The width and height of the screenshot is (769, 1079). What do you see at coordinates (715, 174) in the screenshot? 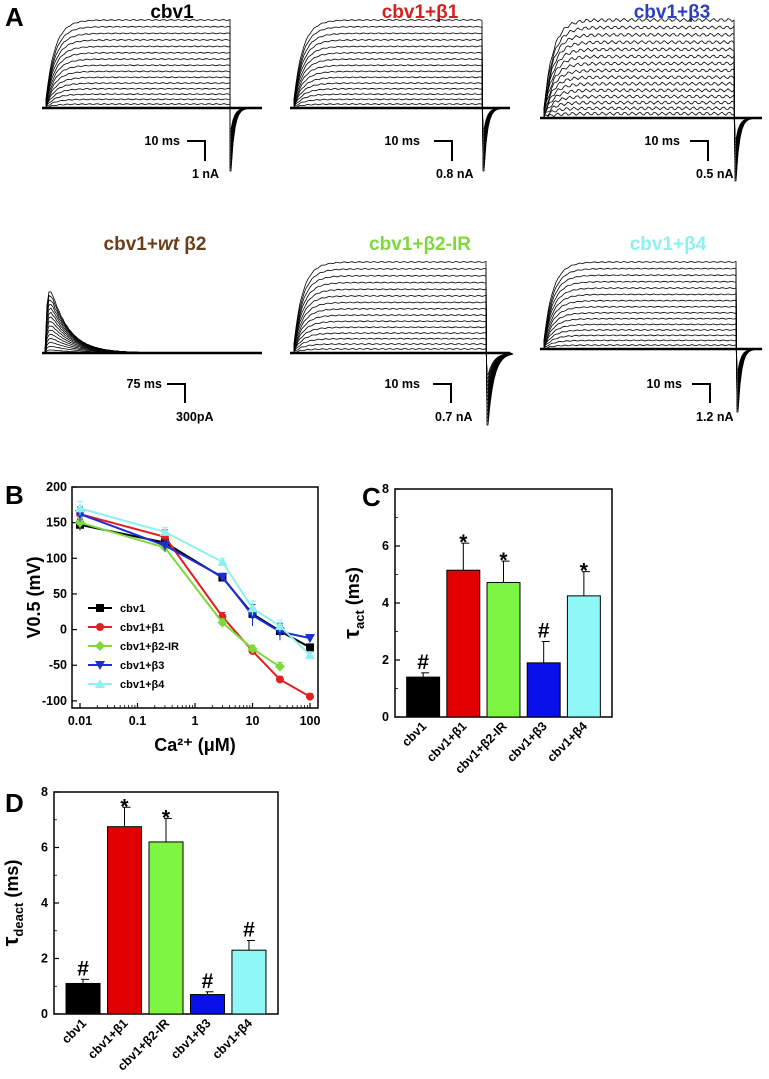
I see `scale-current-label: 0.5 nA` at bounding box center [715, 174].